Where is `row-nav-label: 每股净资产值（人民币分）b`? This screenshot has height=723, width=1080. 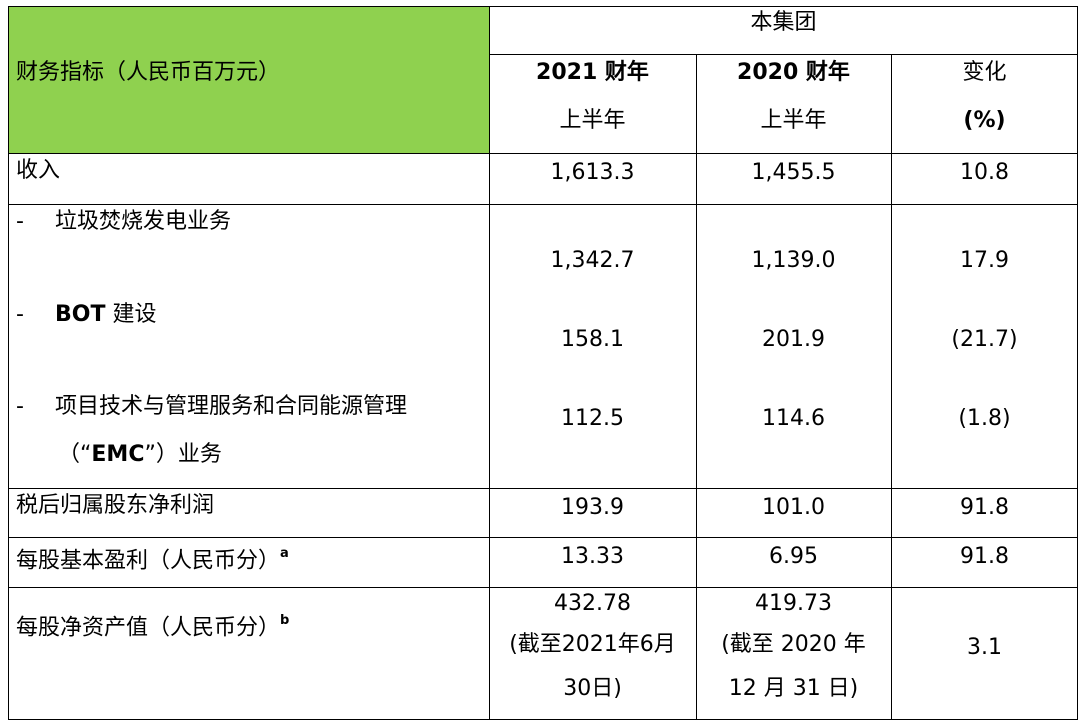
row-nav-label: 每股净资产值（人民币分）b is located at coordinates (152, 625).